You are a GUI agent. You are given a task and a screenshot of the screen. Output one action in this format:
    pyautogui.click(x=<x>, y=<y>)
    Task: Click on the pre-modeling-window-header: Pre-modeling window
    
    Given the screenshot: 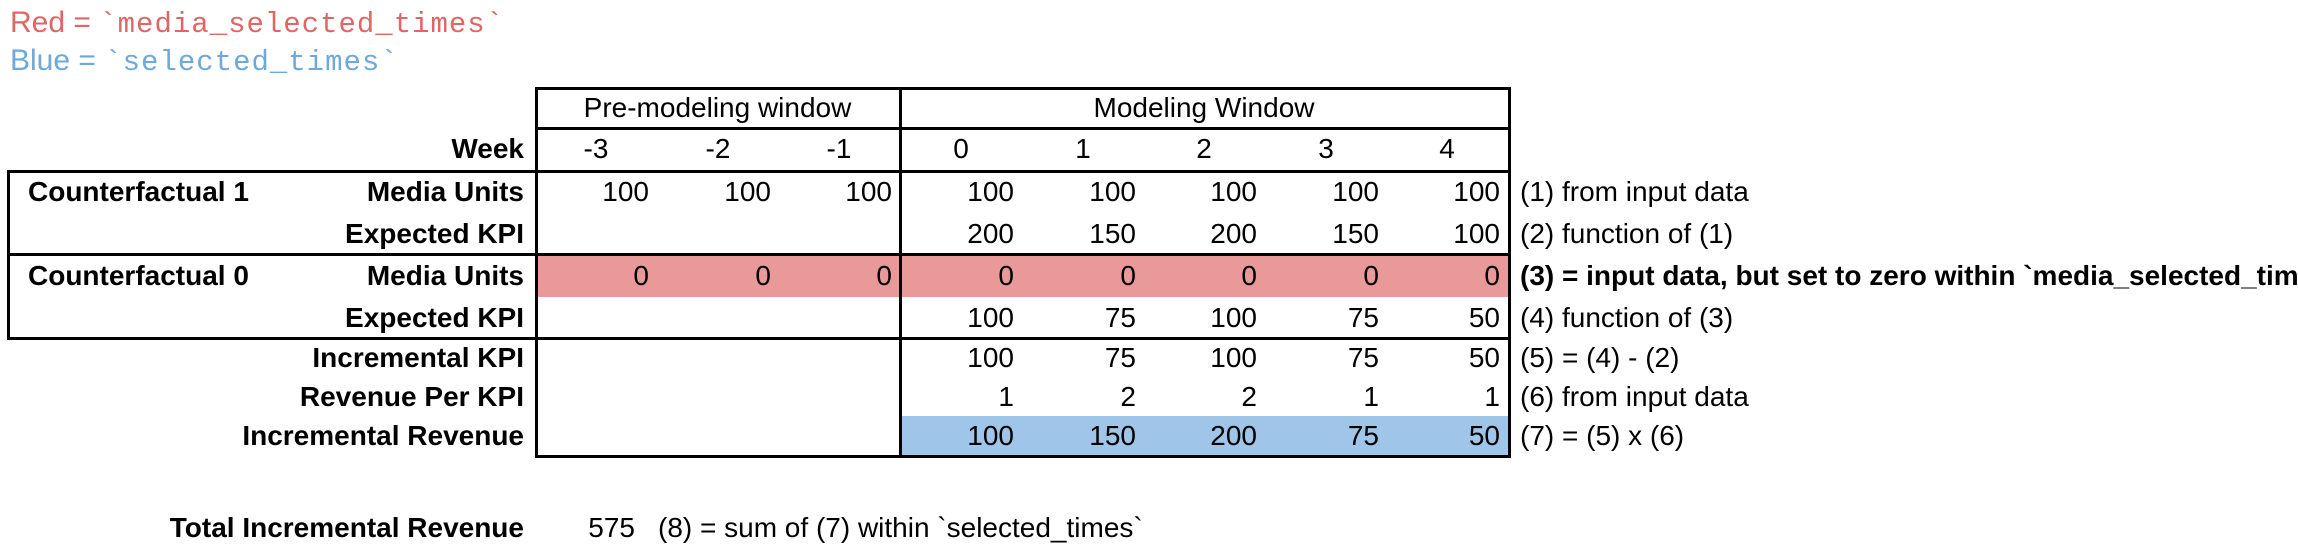 What is the action you would take?
    pyautogui.click(x=717, y=107)
    